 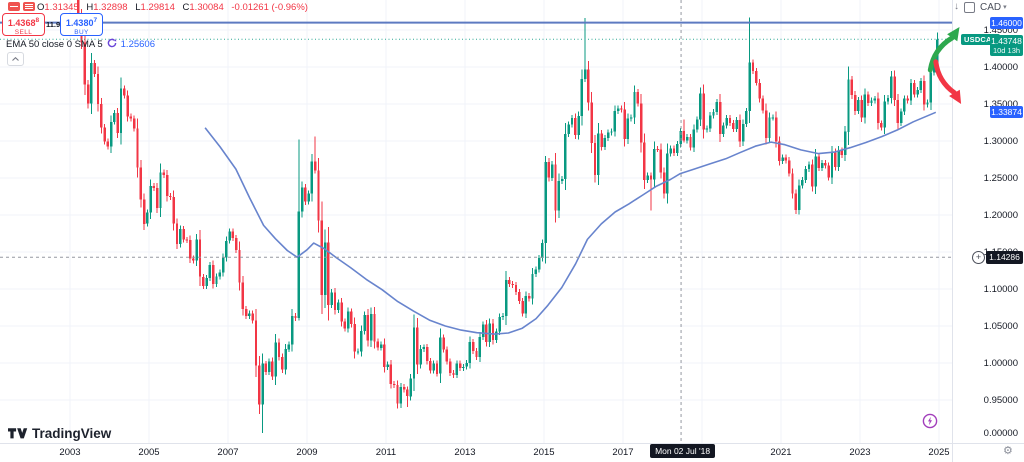 What do you see at coordinates (157, 7) in the screenshot?
I see `ohlc-low-value: 1.29814` at bounding box center [157, 7].